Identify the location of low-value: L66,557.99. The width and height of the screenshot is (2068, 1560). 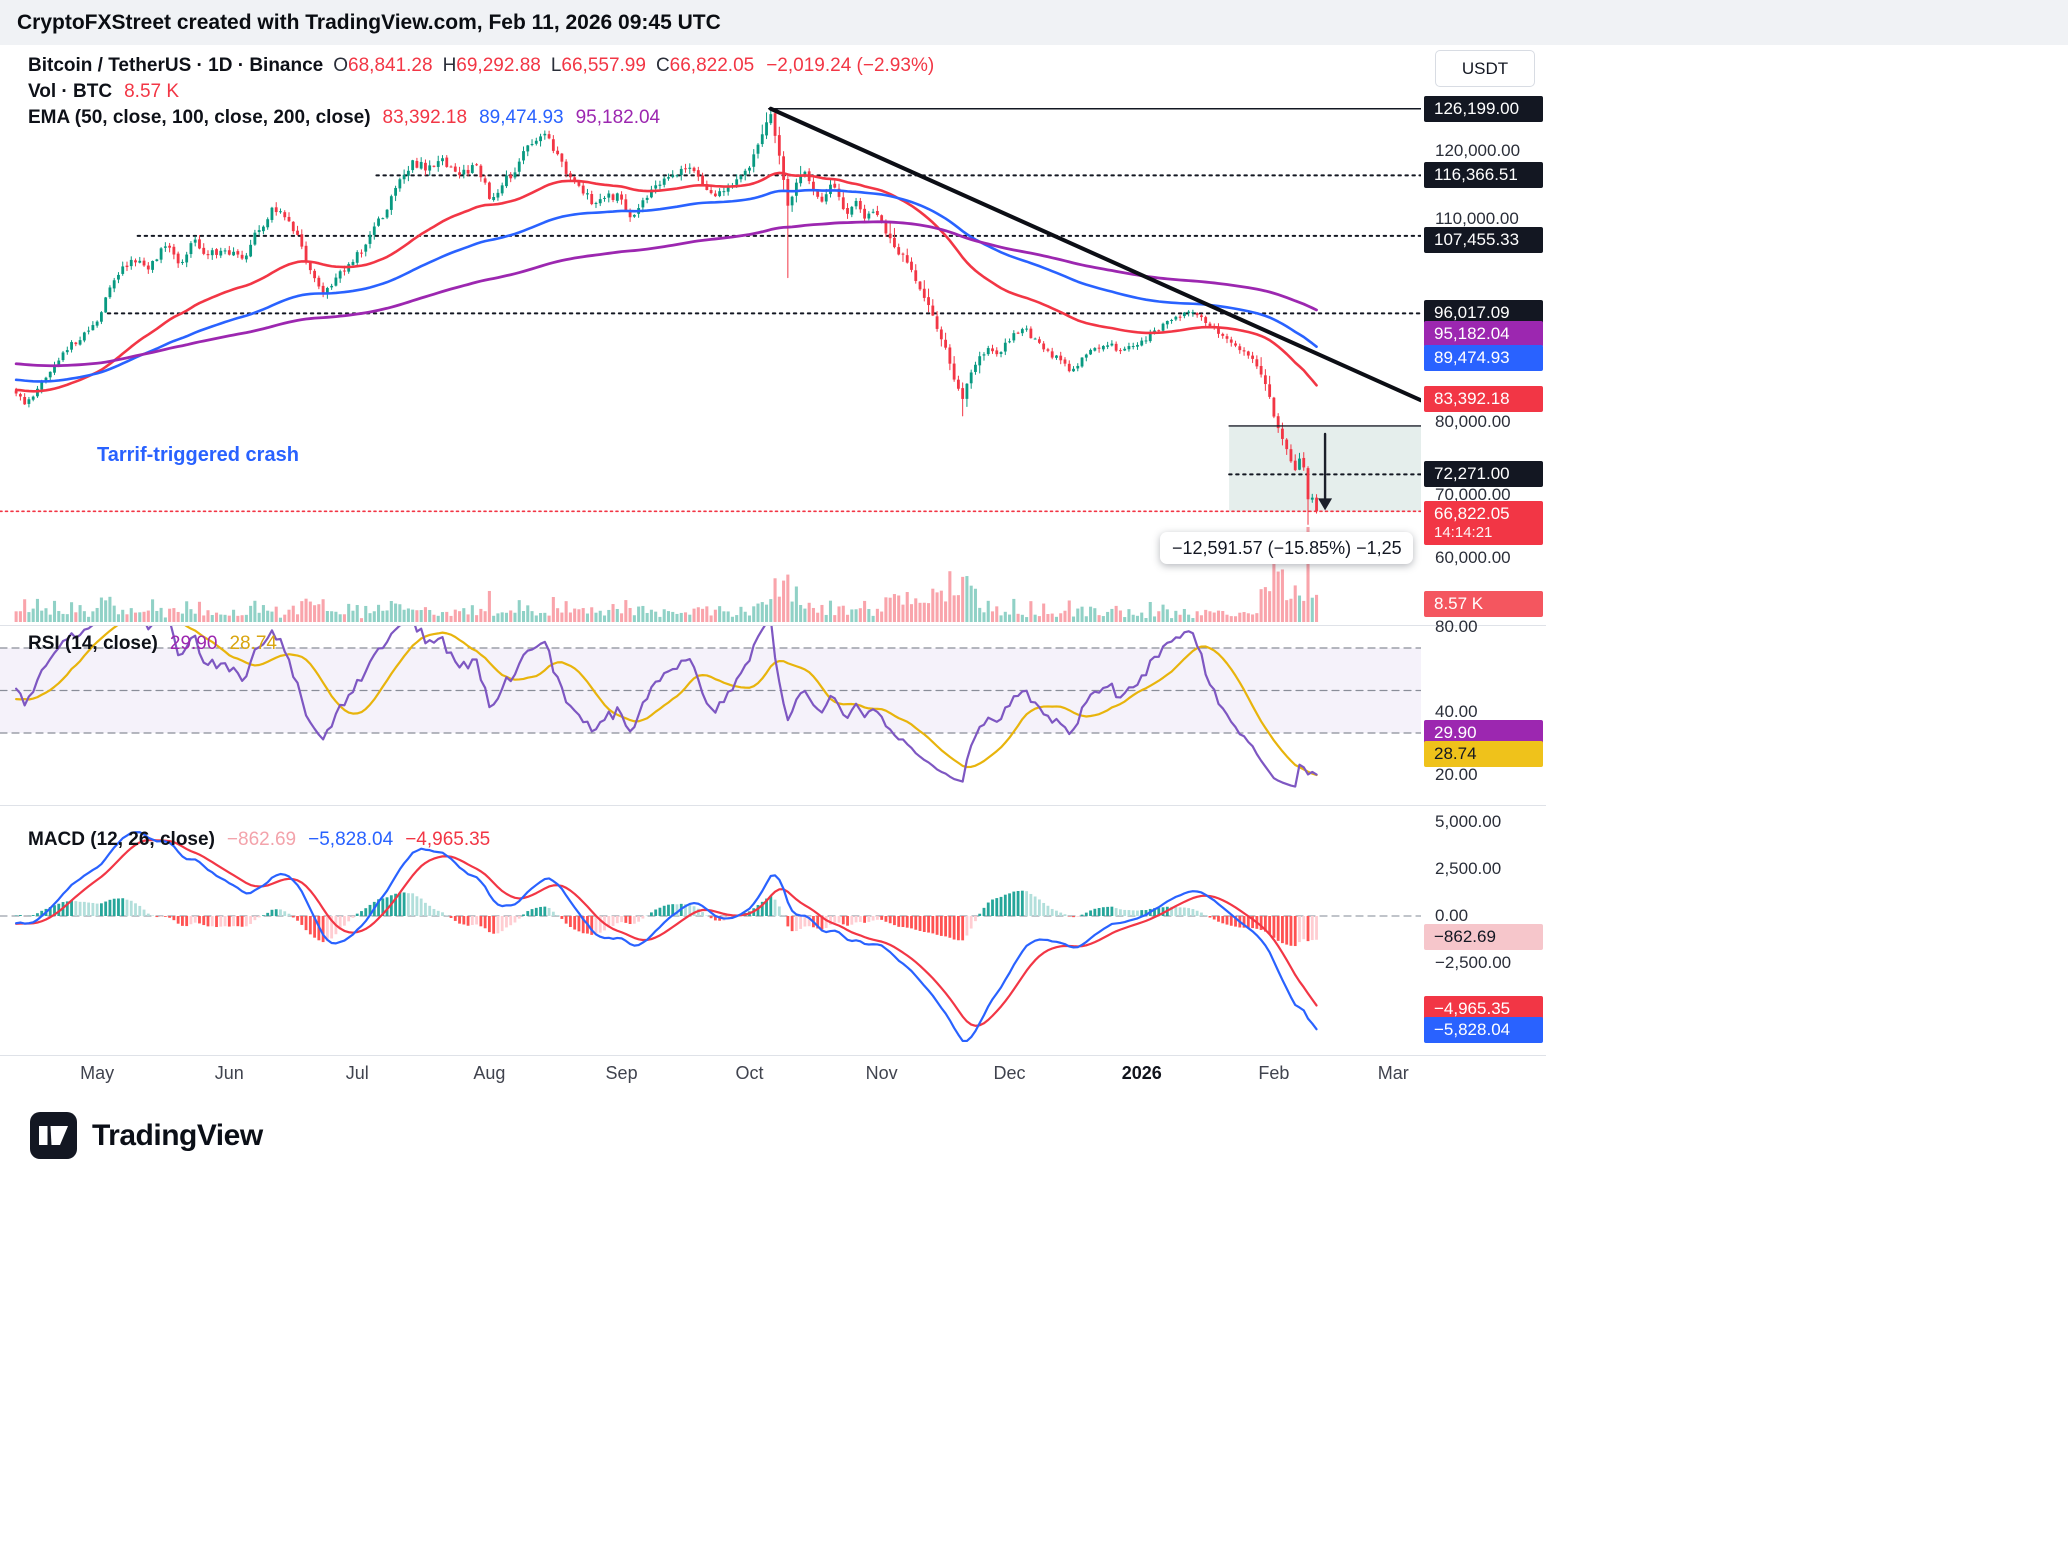
(598, 65).